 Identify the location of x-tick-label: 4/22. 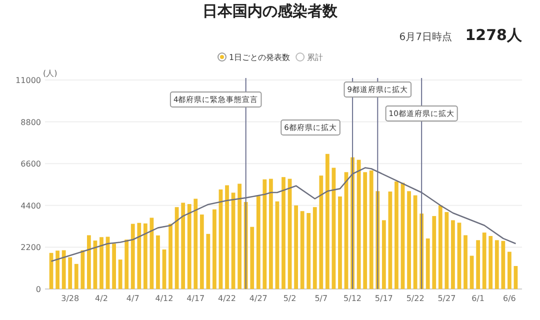
(227, 298).